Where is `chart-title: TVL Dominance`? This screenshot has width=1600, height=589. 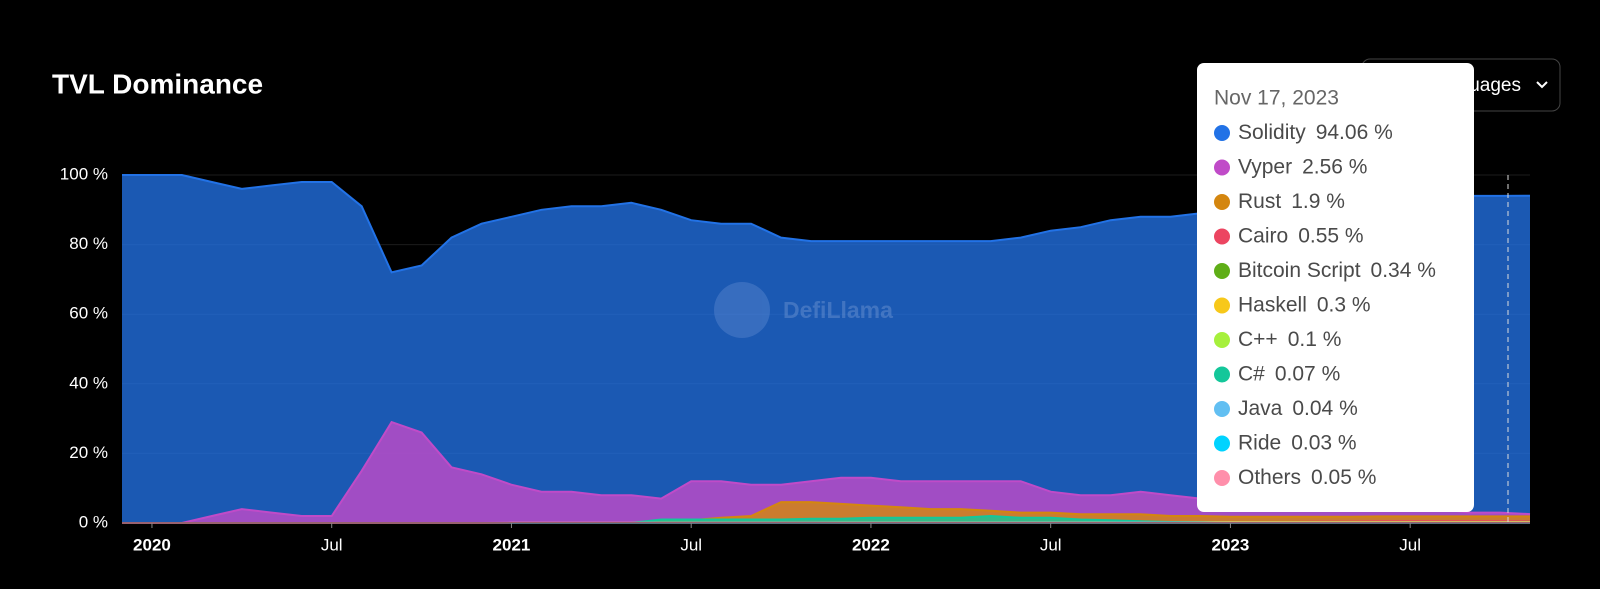
chart-title: TVL Dominance is located at coordinates (157, 83).